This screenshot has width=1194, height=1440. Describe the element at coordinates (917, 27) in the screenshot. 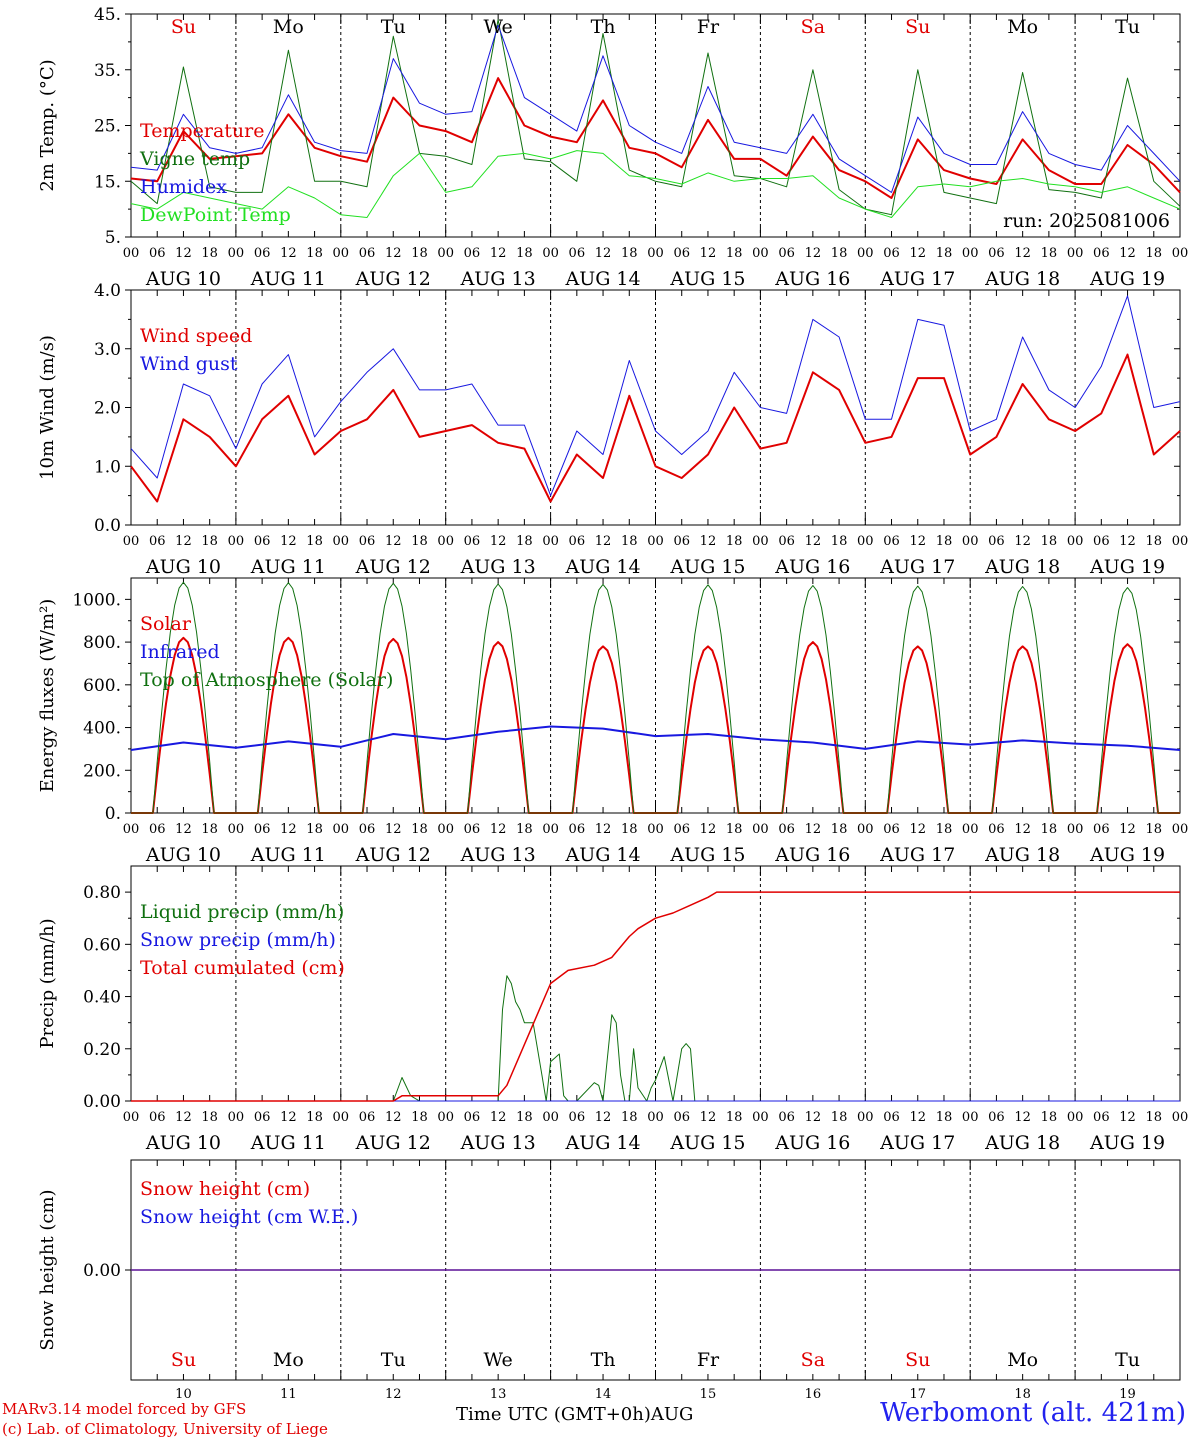

I see `weekday-label: Su` at that location.